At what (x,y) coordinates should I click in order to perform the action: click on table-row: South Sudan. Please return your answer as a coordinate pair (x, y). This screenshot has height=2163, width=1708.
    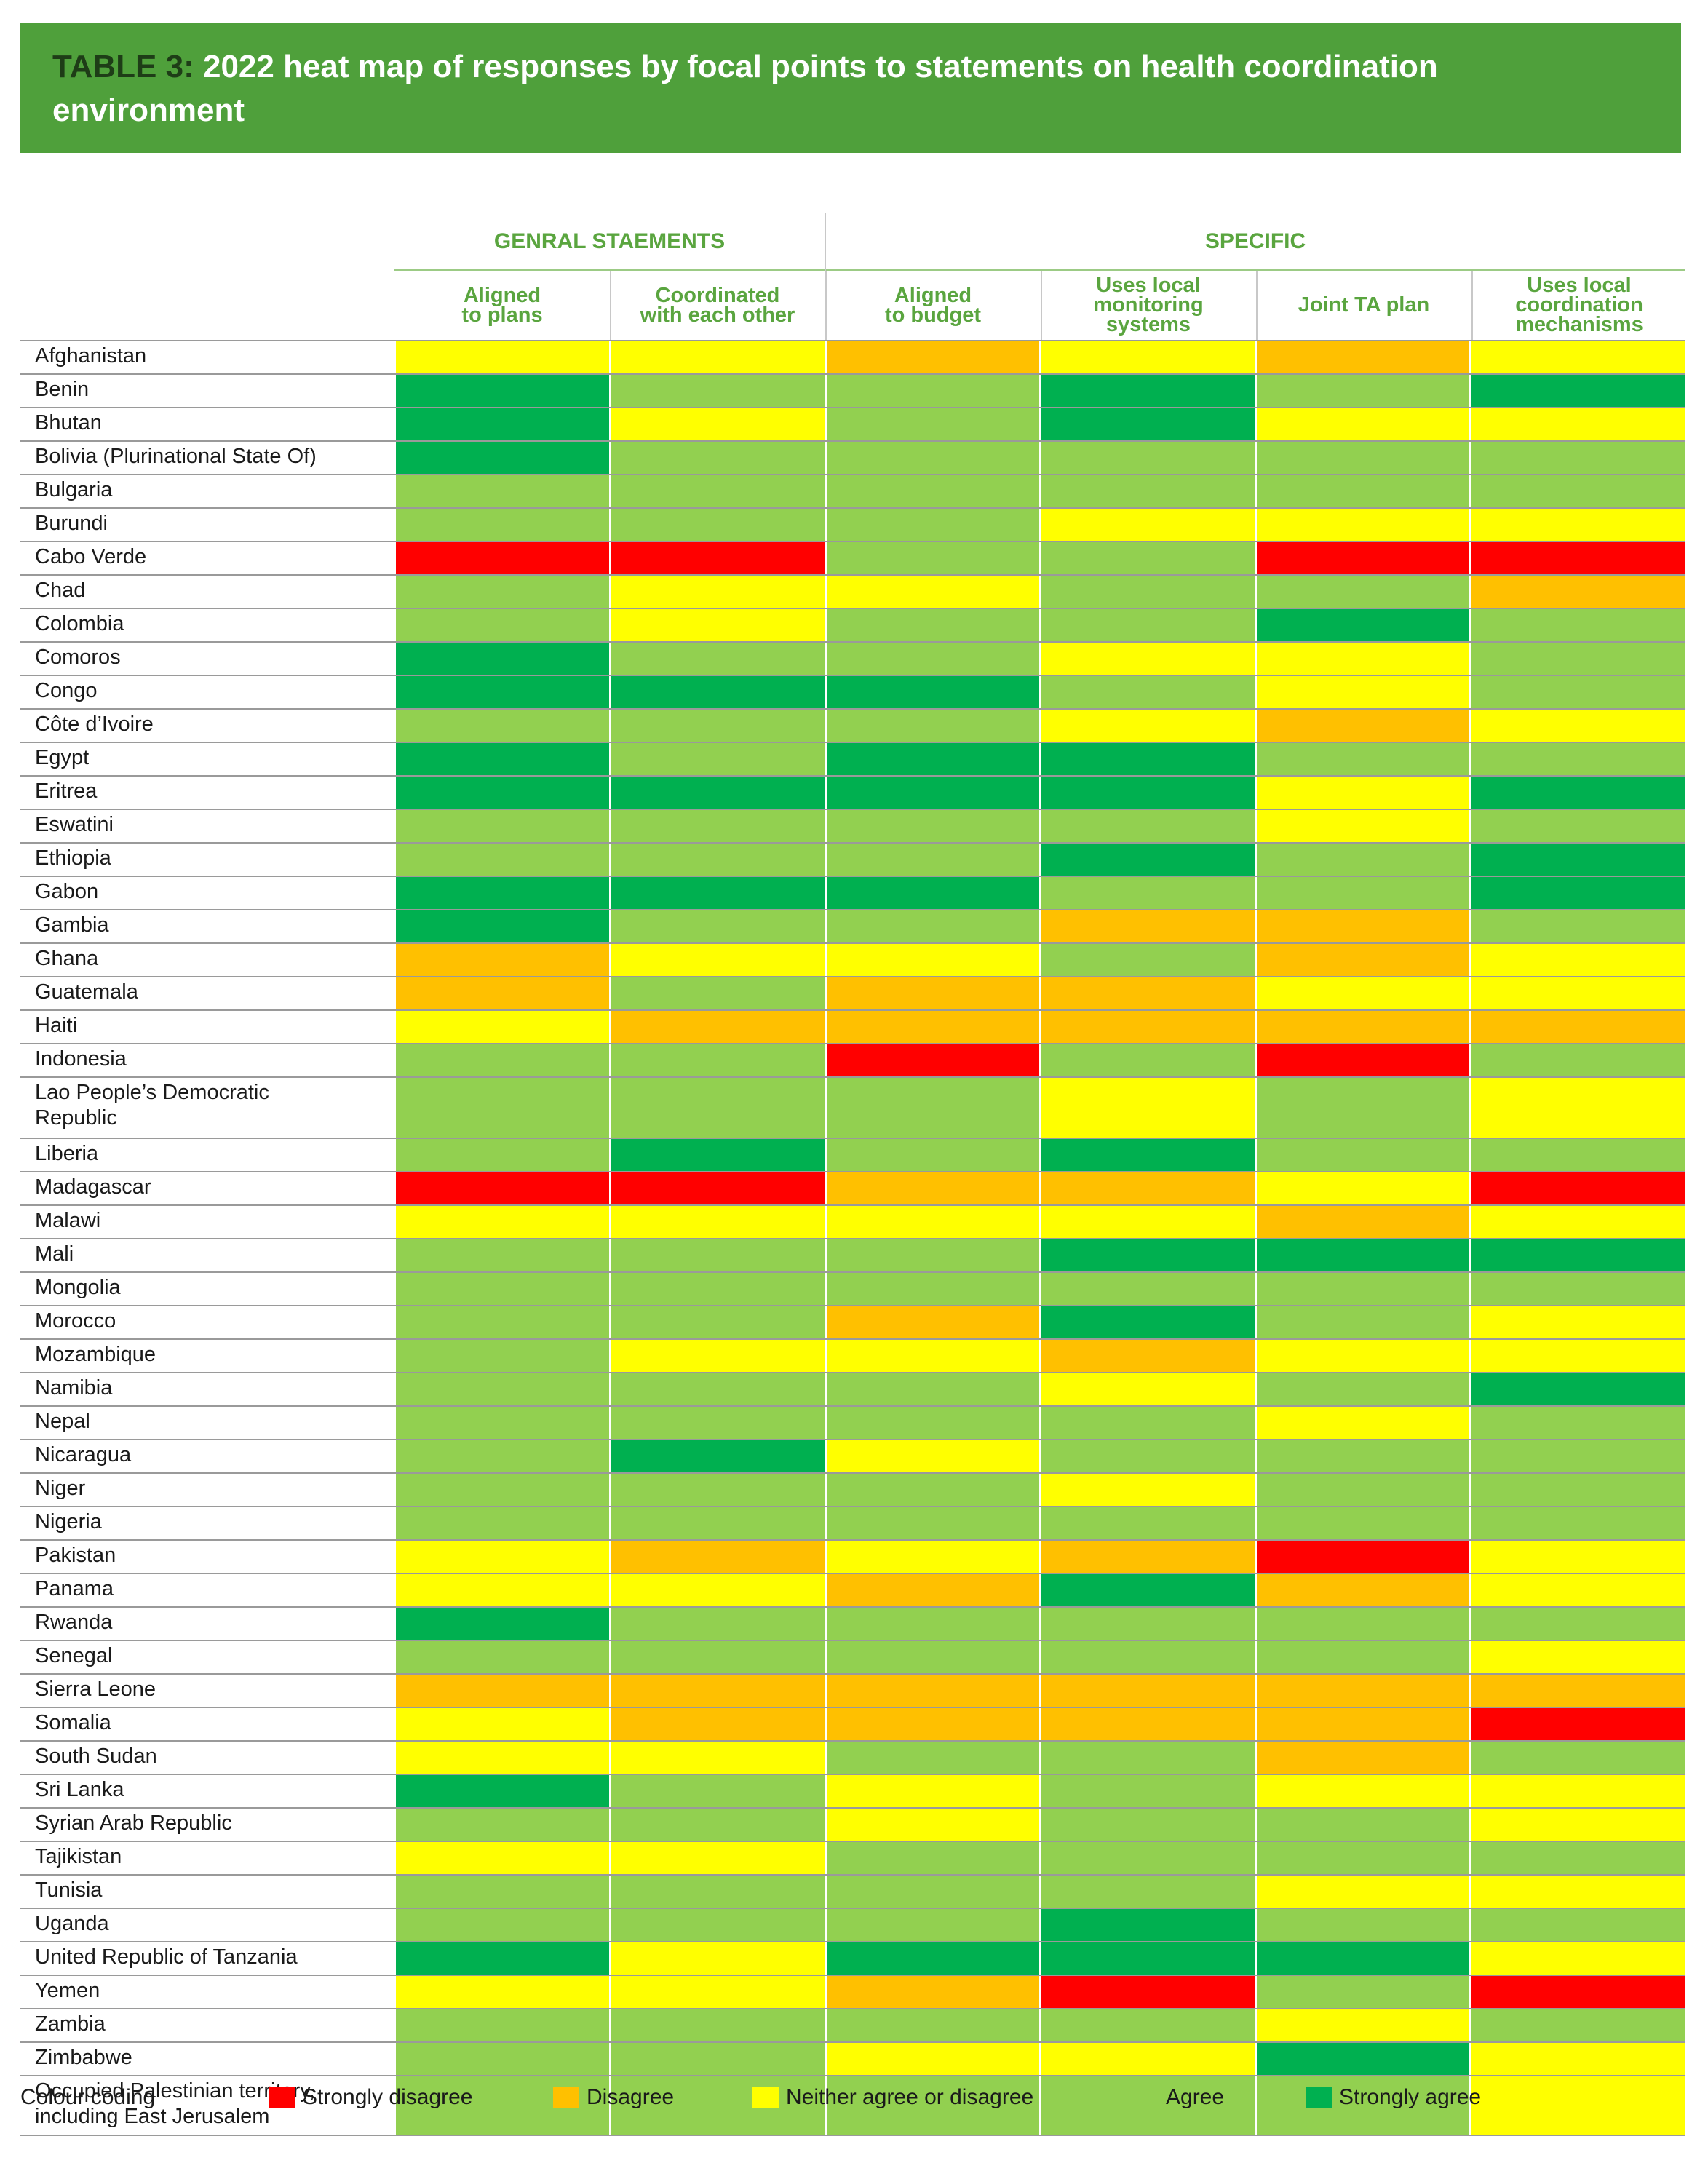
    Looking at the image, I should click on (852, 1757).